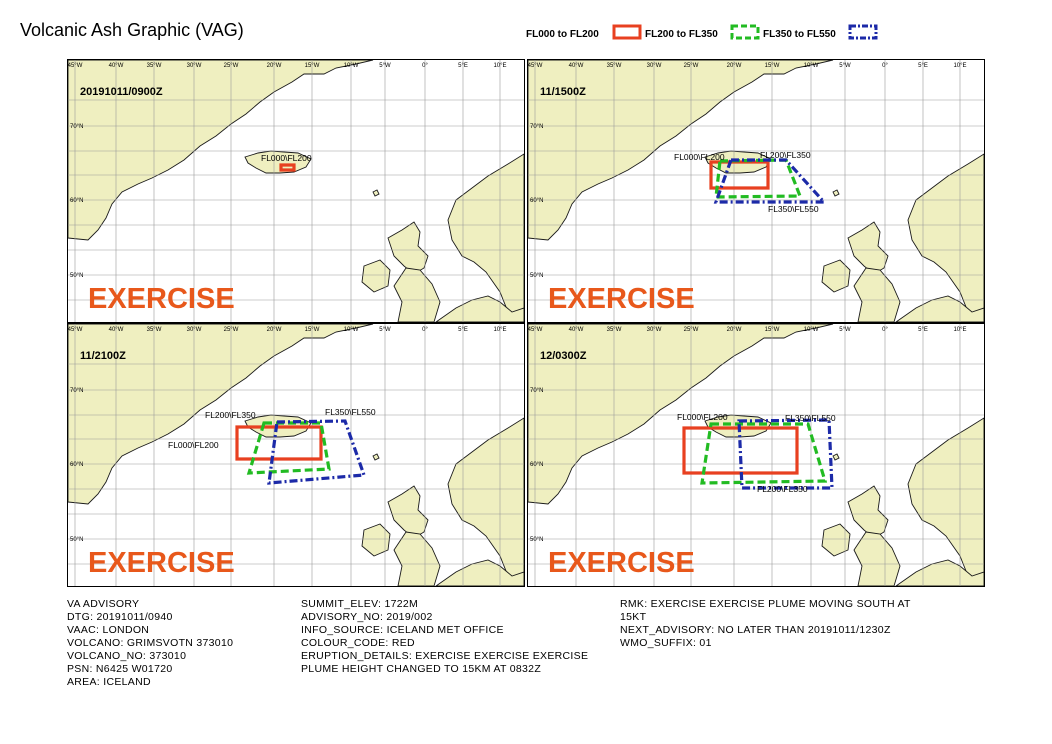 The width and height of the screenshot is (1052, 744). Describe the element at coordinates (681, 34) in the screenshot. I see `legend-label-fl200-350: FL200 to FL350` at that location.